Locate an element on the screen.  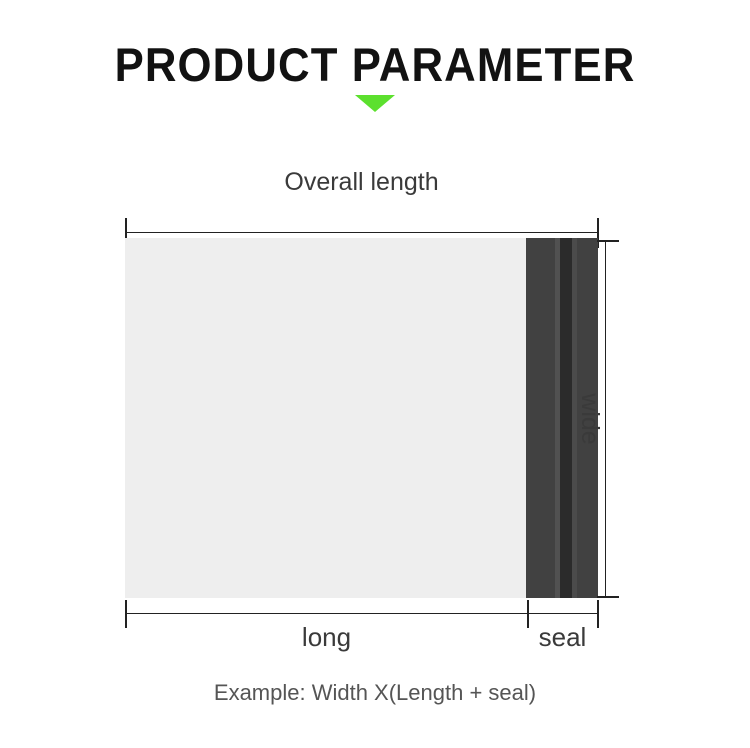
overall-length-label: Overall length is located at coordinates (361, 182).